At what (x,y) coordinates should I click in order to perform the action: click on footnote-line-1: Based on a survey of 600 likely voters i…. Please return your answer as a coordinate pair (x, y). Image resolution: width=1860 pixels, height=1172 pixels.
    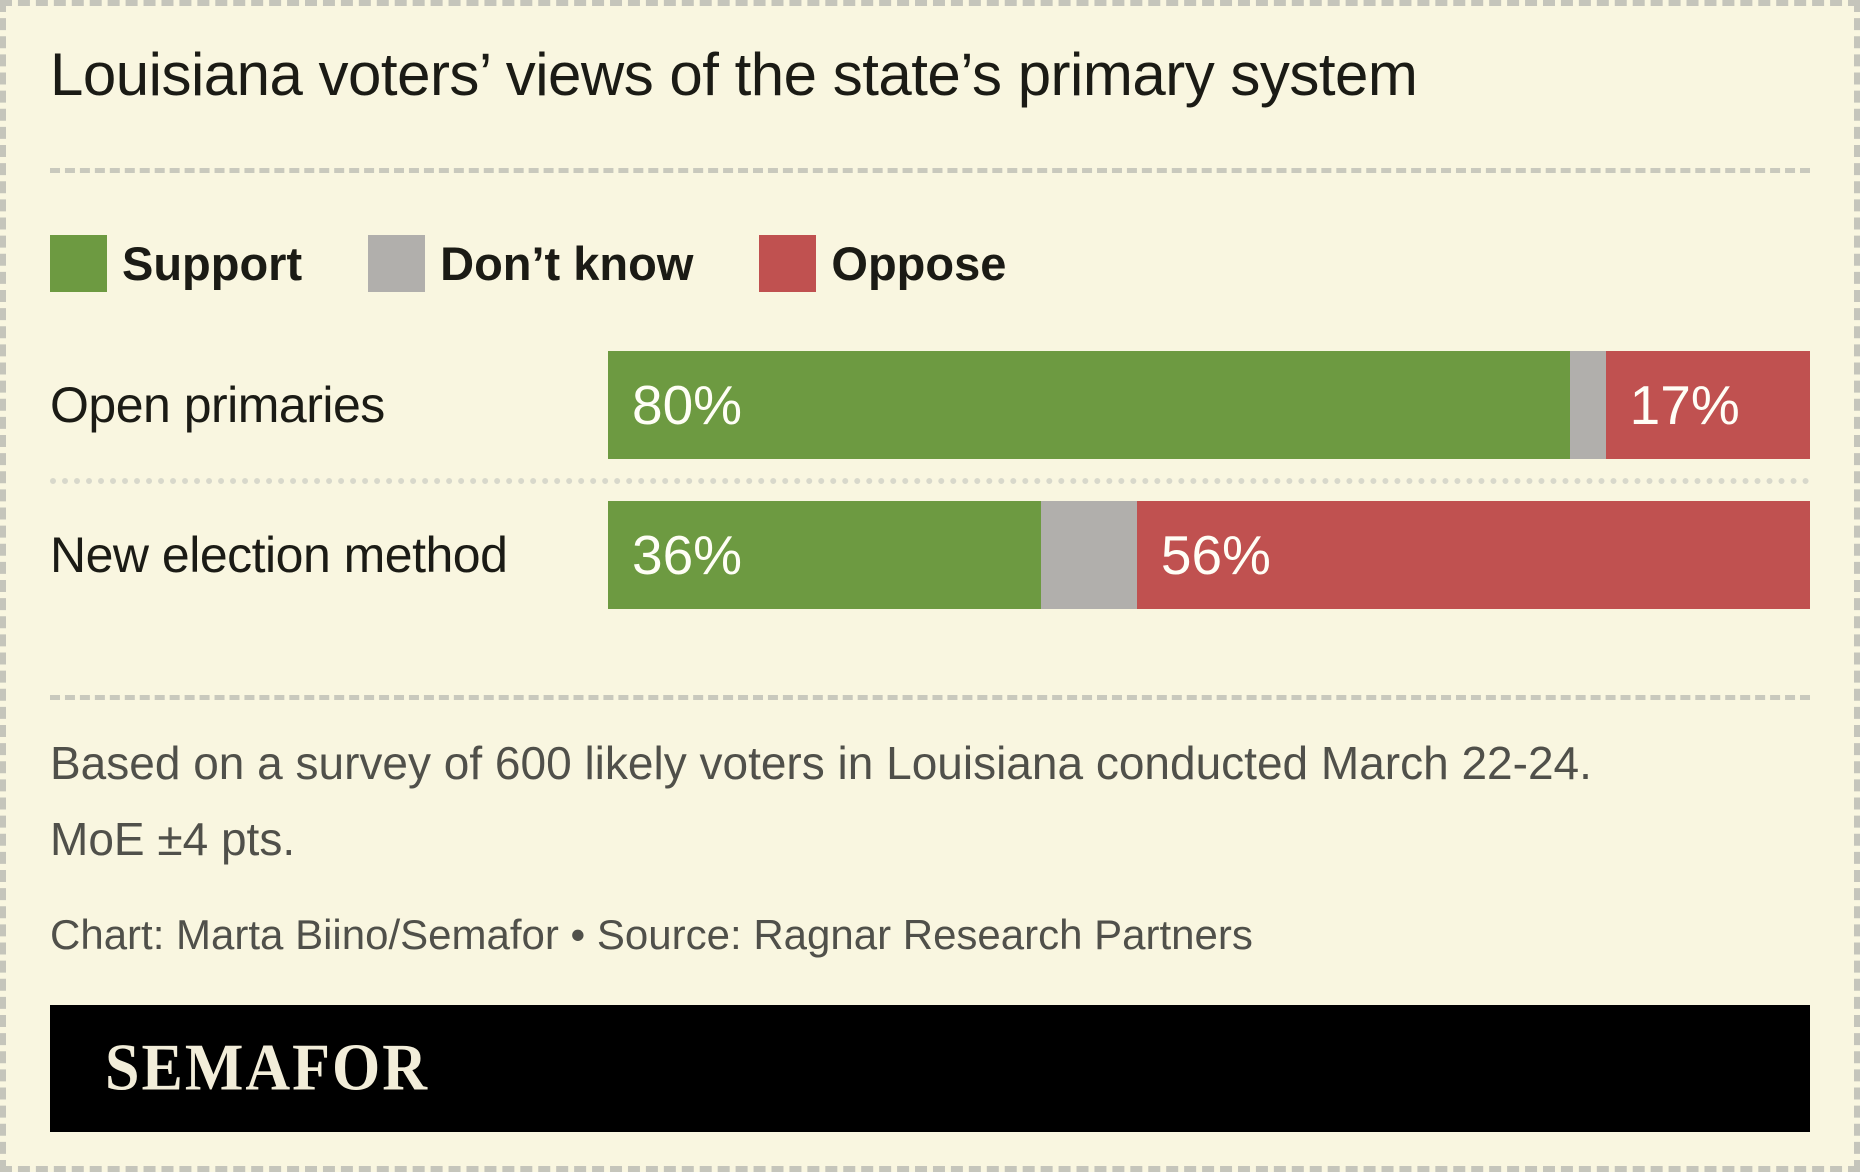
    Looking at the image, I should click on (821, 763).